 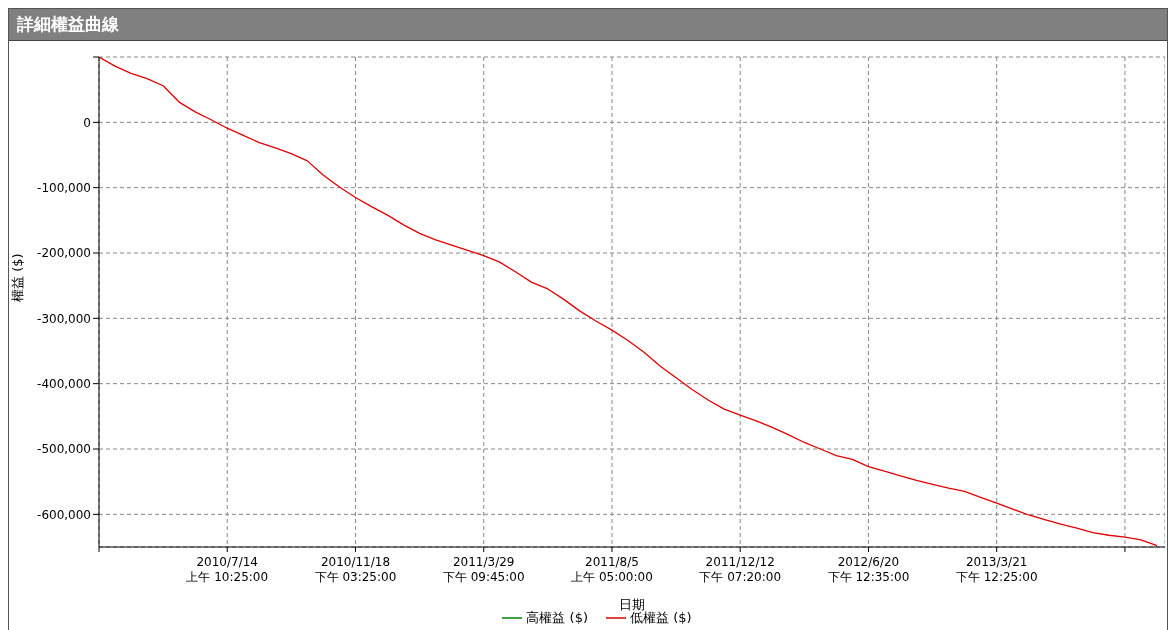 I want to click on y-tick-label: -500,000, so click(x=64, y=449).